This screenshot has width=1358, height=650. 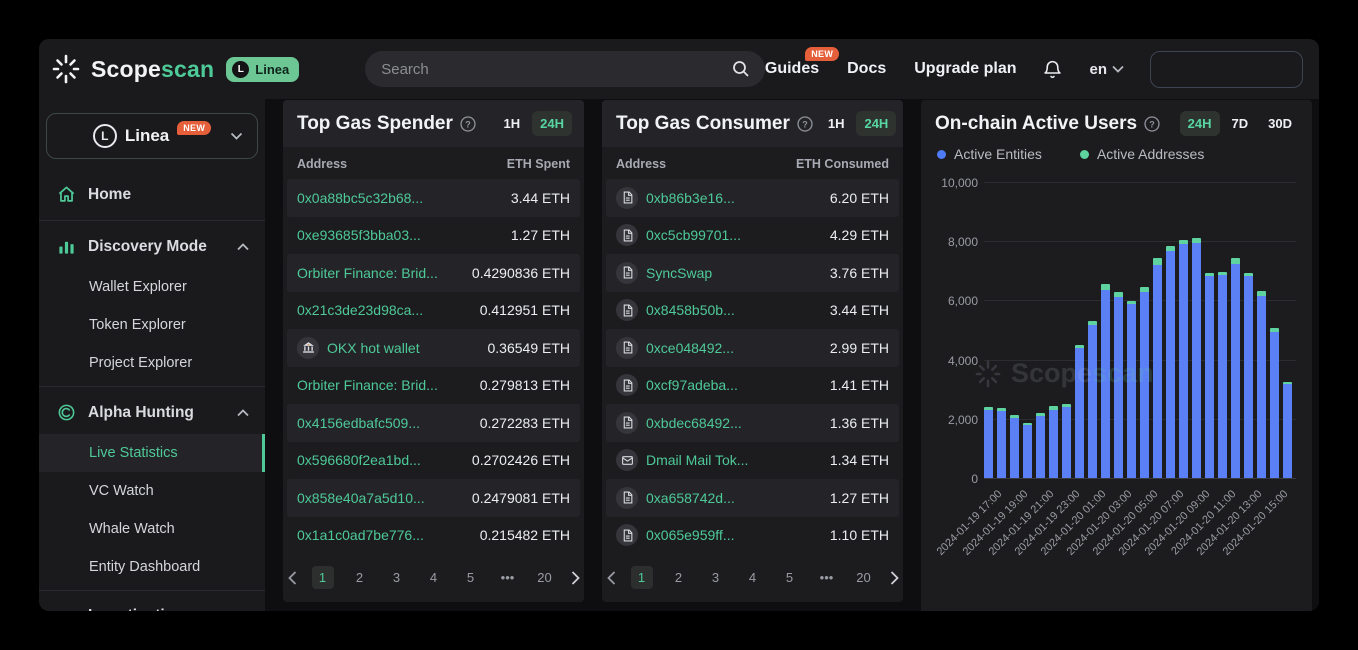 What do you see at coordinates (1052, 69) in the screenshot?
I see `notifications-bell-icon` at bounding box center [1052, 69].